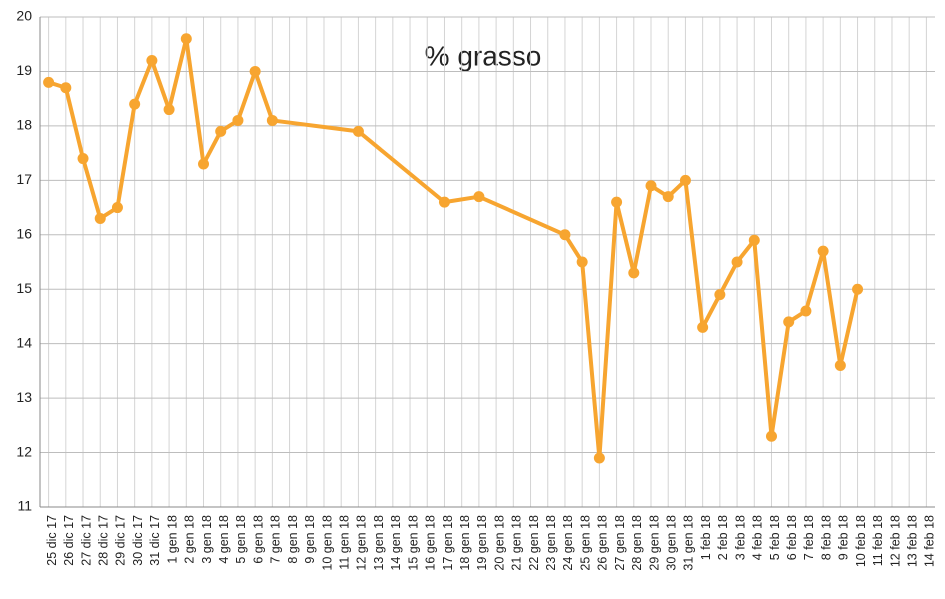  What do you see at coordinates (344, 542) in the screenshot?
I see `x-tick-label: 11 gen 18` at bounding box center [344, 542].